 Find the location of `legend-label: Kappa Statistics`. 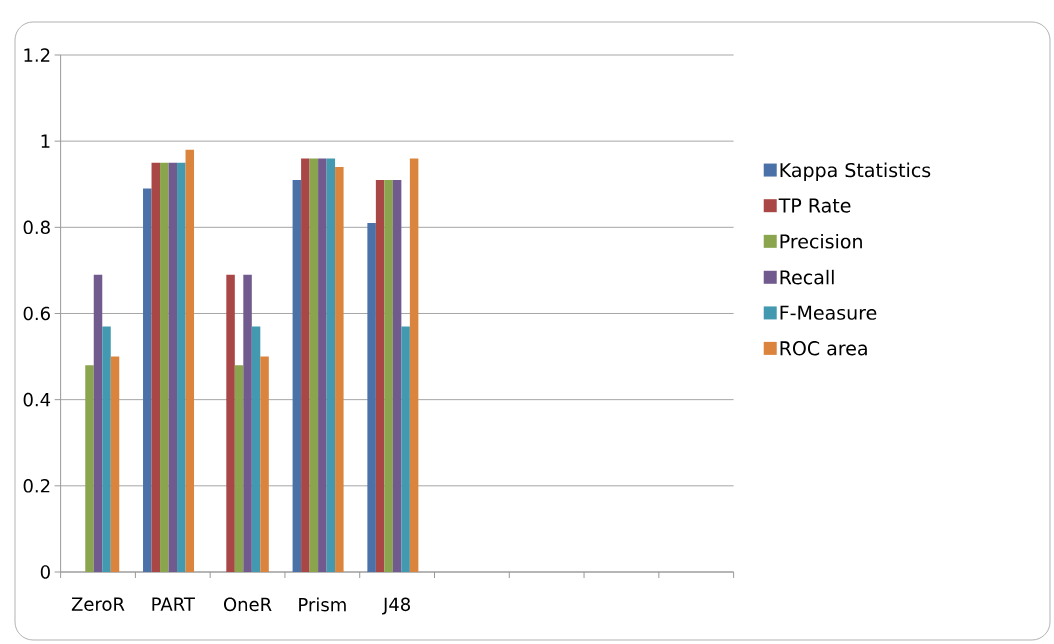

legend-label: Kappa Statistics is located at coordinates (855, 171).